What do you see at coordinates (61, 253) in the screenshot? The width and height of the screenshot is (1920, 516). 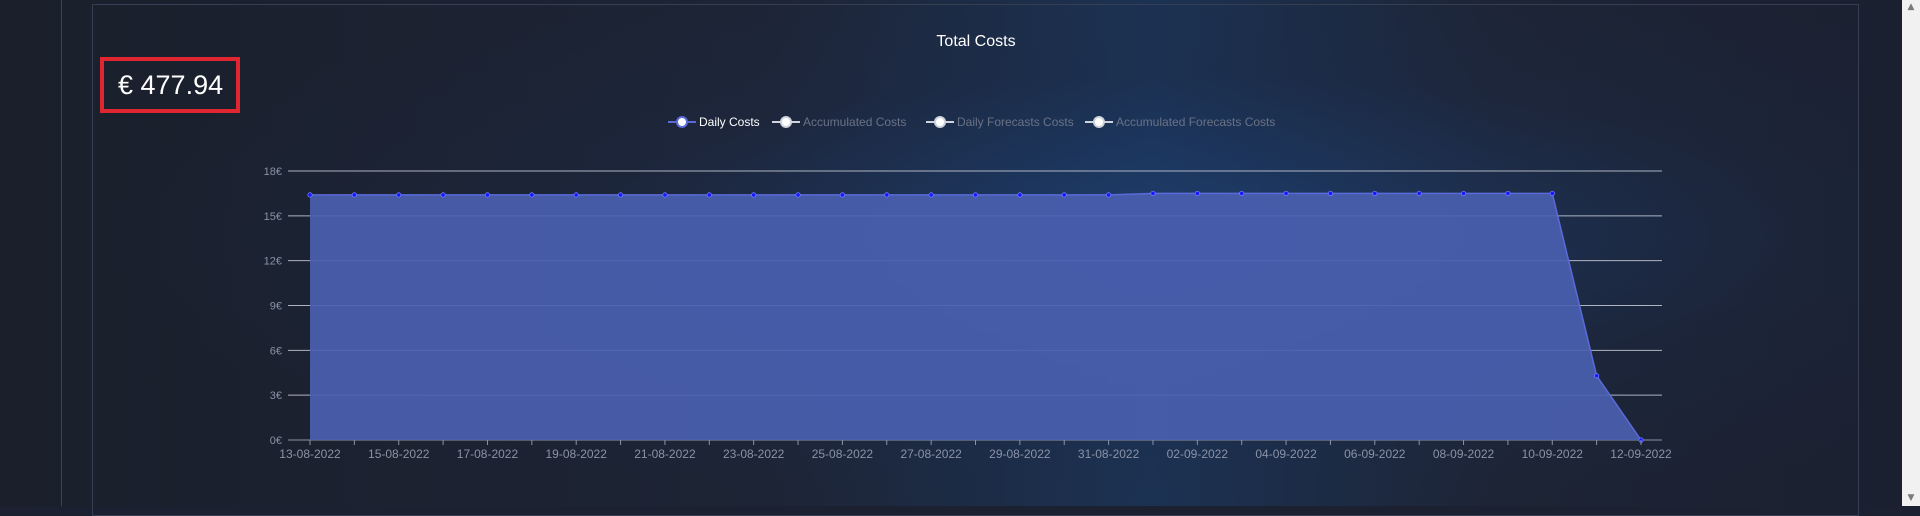 I see `left-divider` at bounding box center [61, 253].